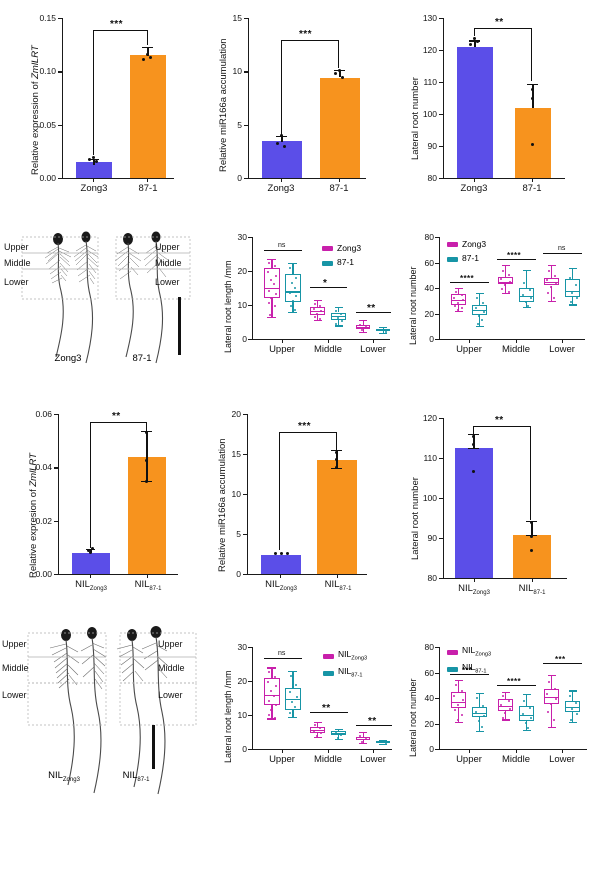  Describe the element at coordinates (242, 681) in the screenshot. I see `panel-k-ytick-2: 20` at that location.